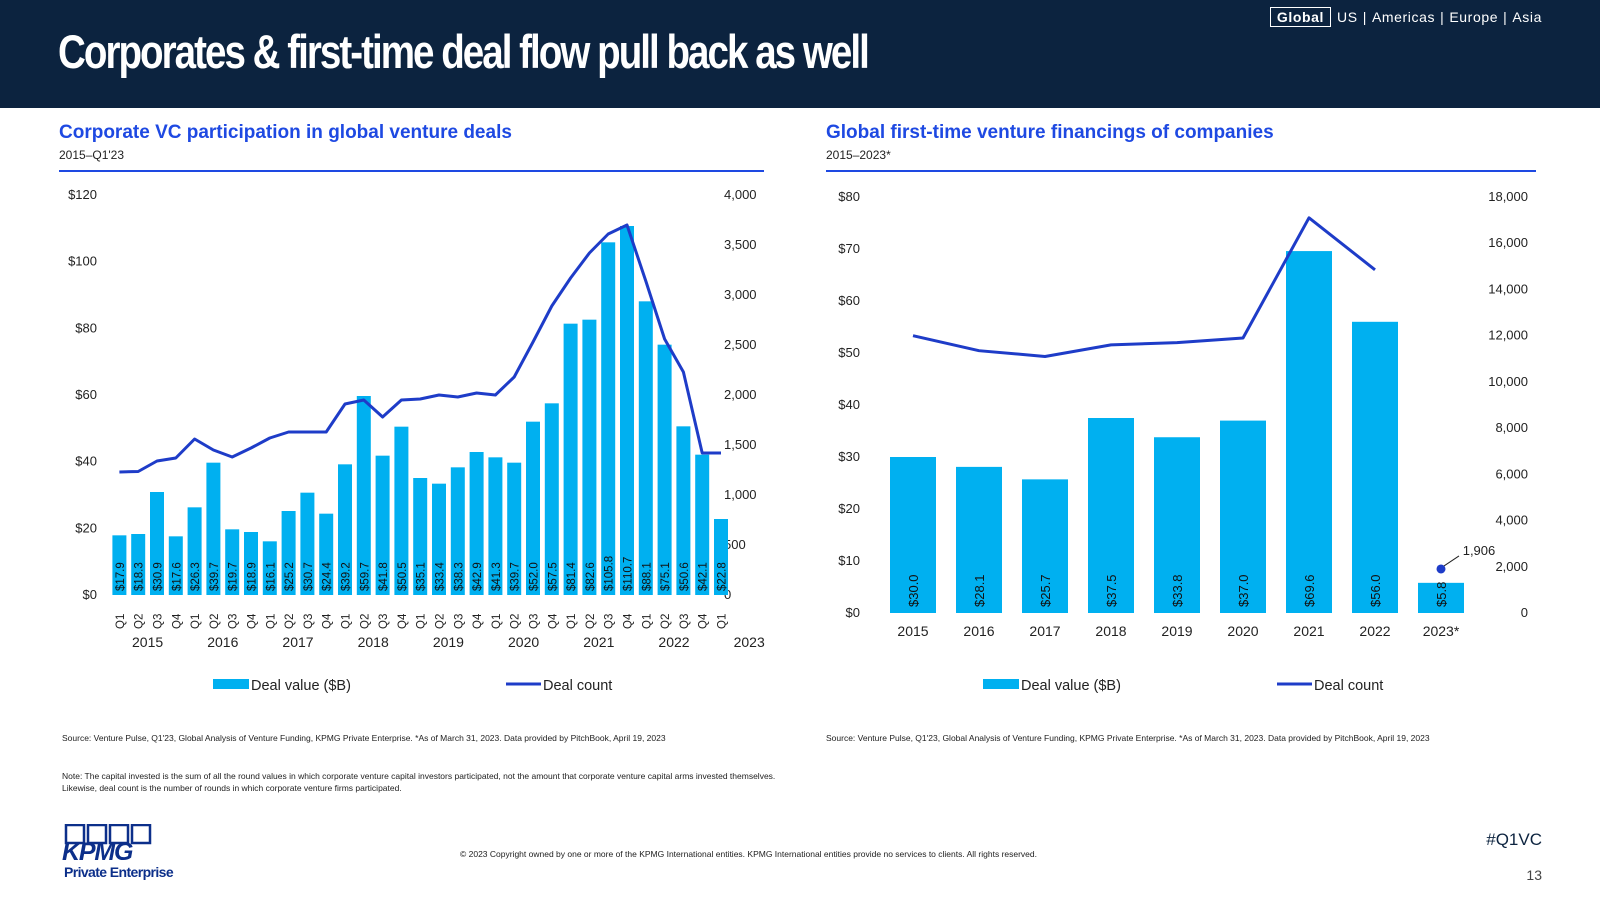  I want to click on bar-data-label: $30.7, so click(309, 576).